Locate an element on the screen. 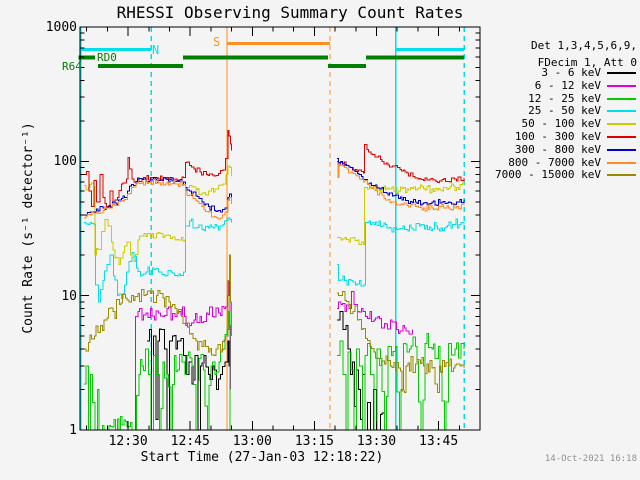  series-100-300keV is located at coordinates (274, 168).